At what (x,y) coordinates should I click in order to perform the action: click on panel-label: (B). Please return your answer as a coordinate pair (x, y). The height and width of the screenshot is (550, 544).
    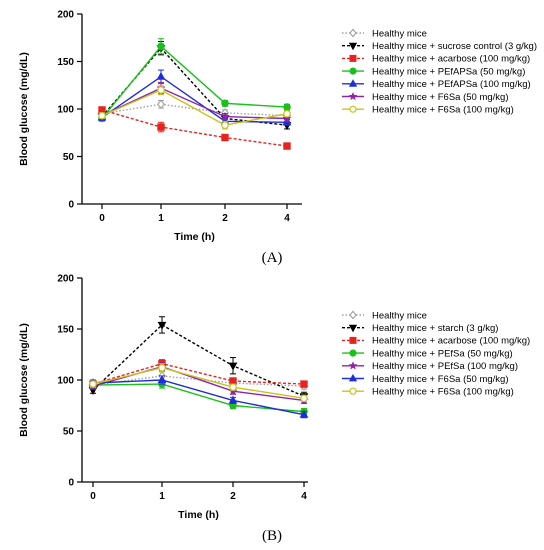
    Looking at the image, I should click on (272, 536).